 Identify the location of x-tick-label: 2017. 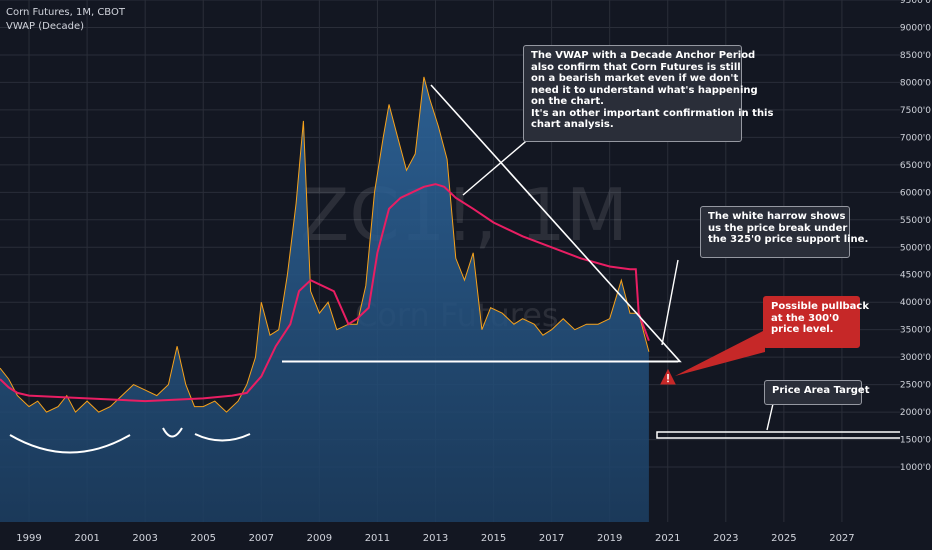
(551, 538).